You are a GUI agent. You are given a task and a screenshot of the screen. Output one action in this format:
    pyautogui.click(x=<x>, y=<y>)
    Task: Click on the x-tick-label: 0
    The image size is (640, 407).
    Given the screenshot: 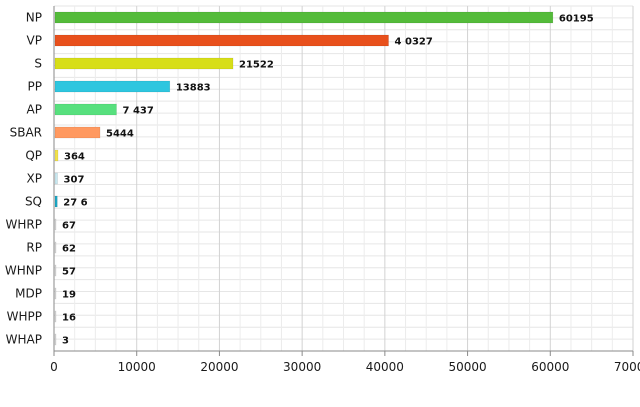 What is the action you would take?
    pyautogui.click(x=54, y=367)
    